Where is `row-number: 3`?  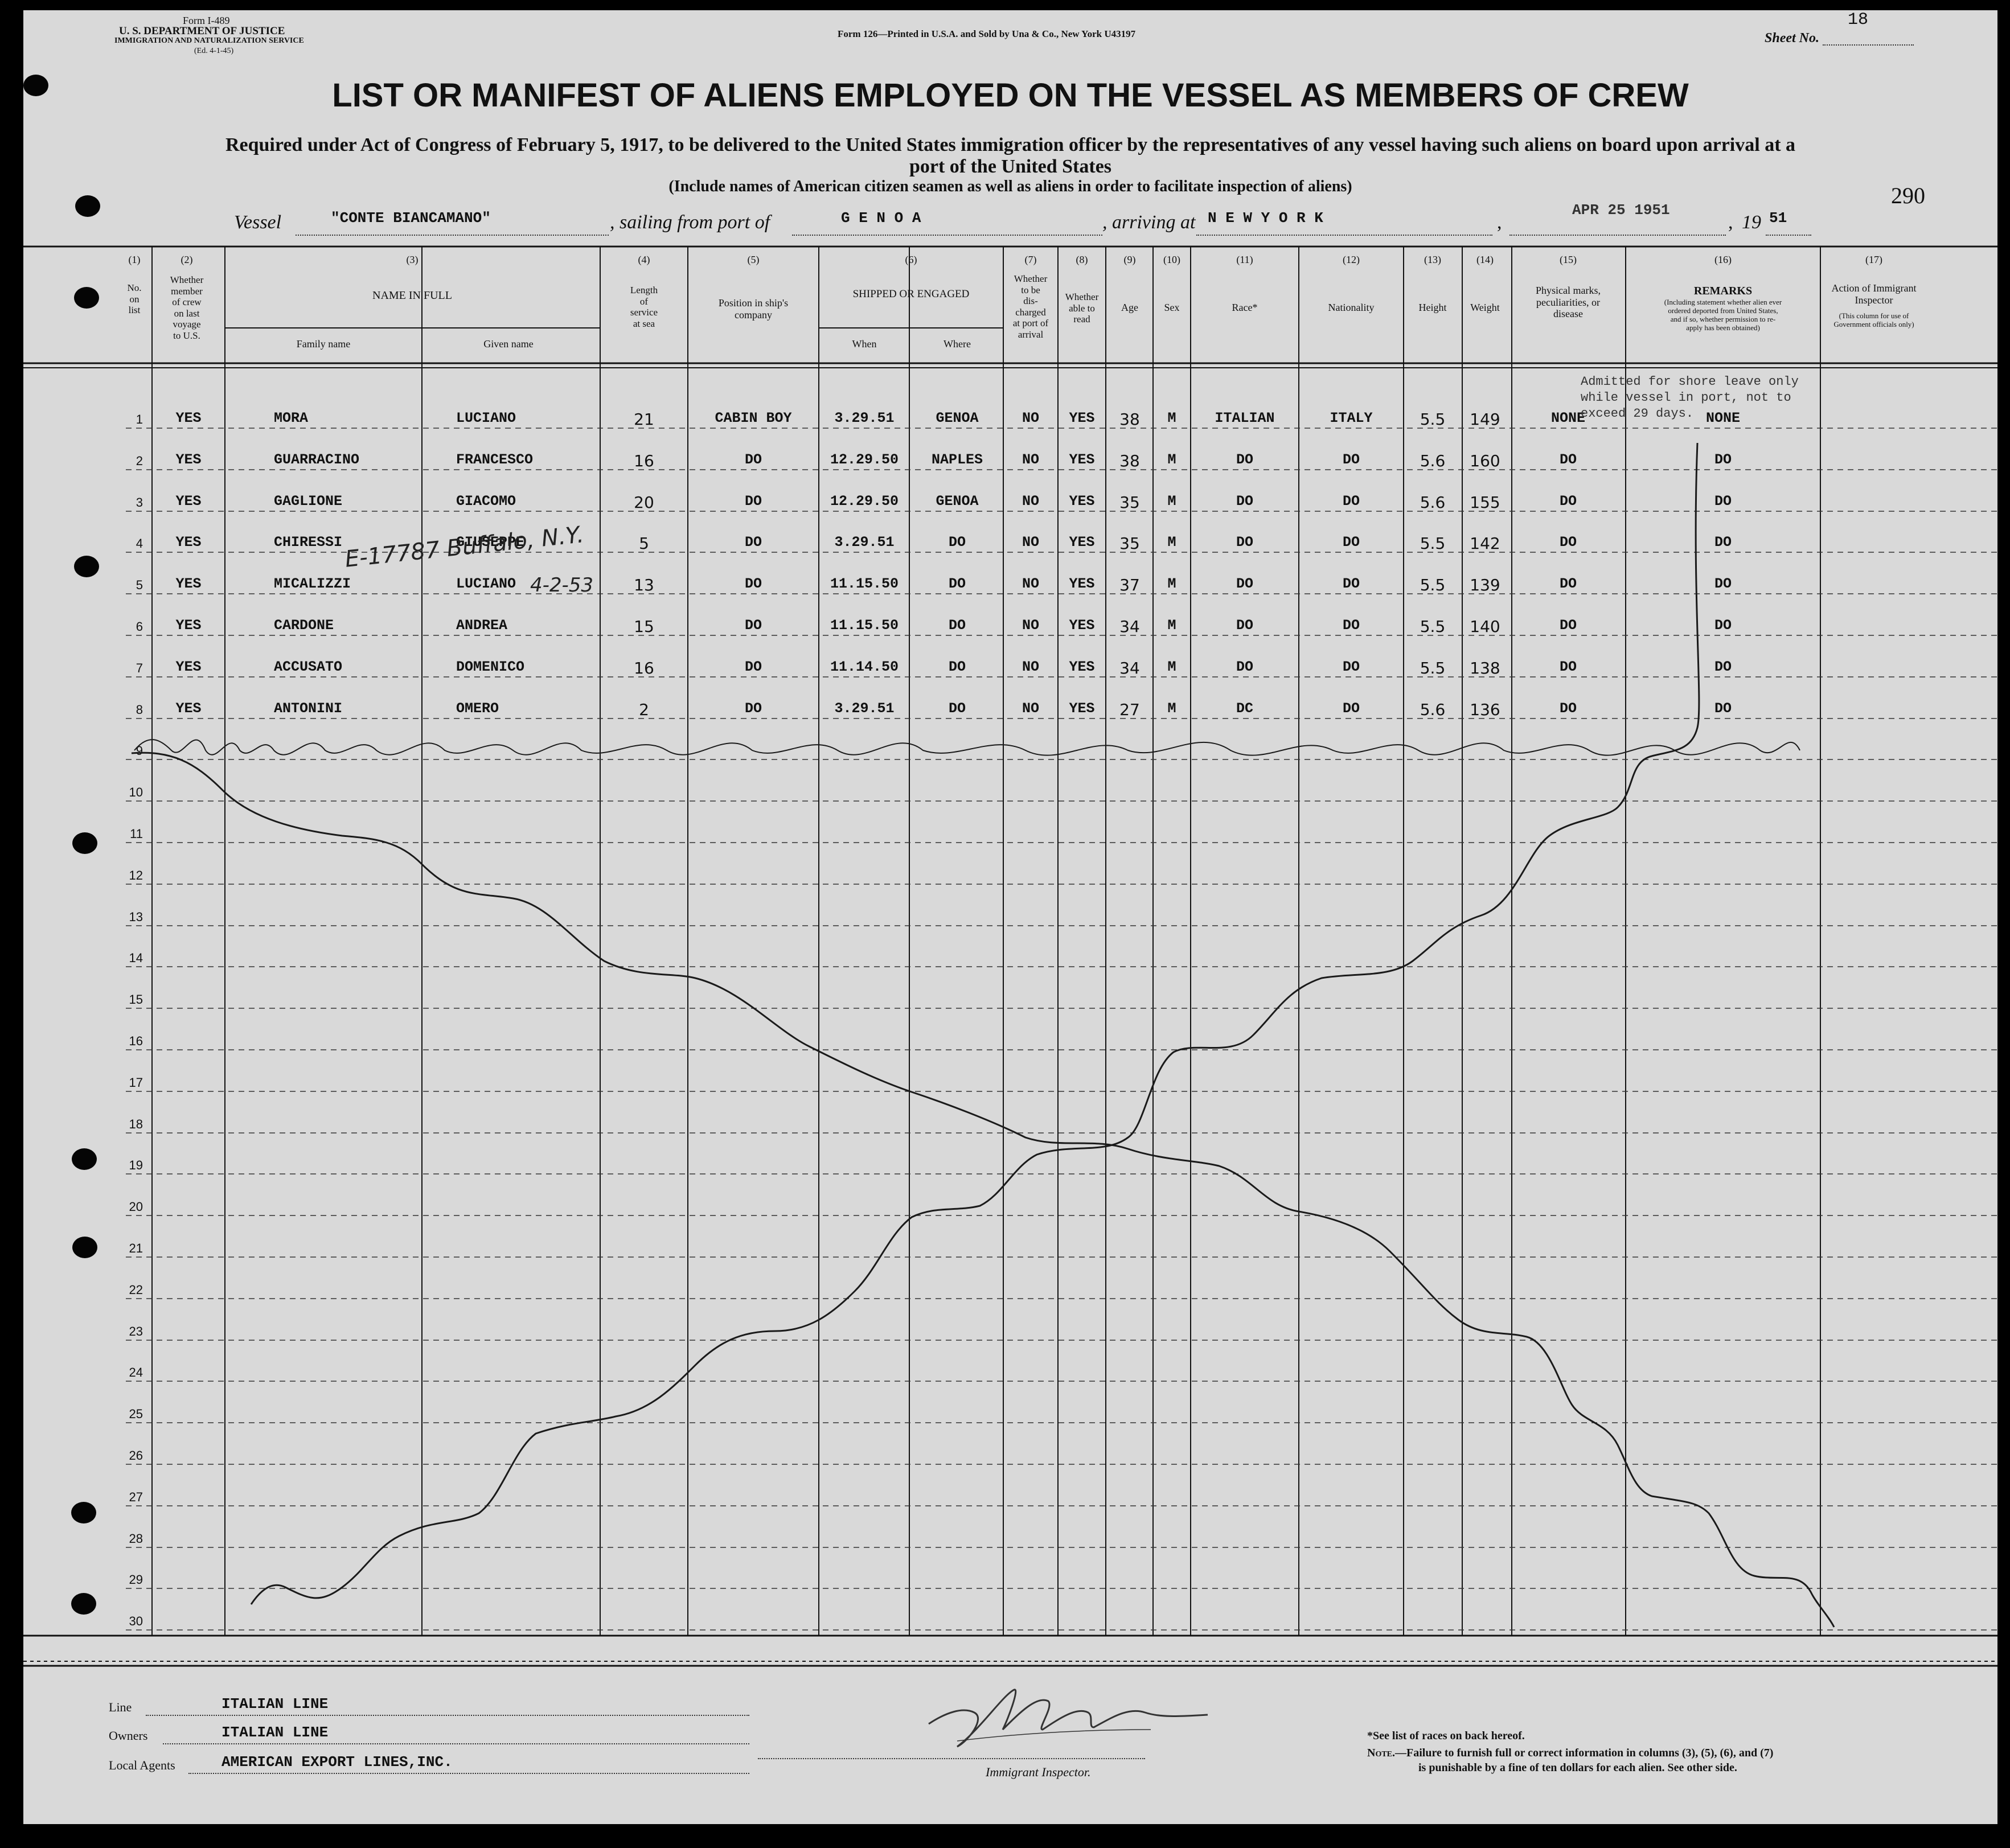 row-number: 3 is located at coordinates (139, 503).